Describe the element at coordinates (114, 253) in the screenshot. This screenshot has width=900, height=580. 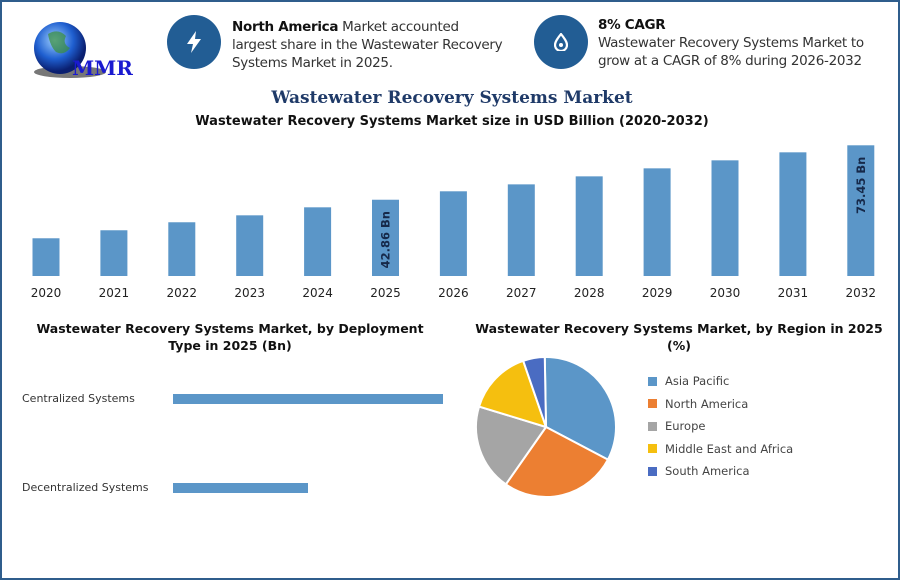
I see `bar-2021` at that location.